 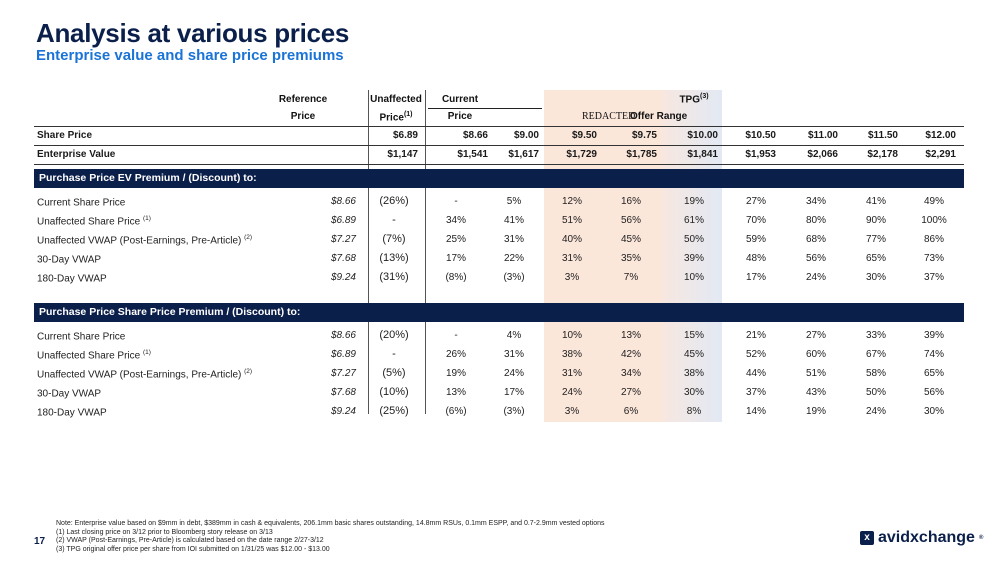 What do you see at coordinates (981, 538) in the screenshot?
I see `logo-trademark: ®` at bounding box center [981, 538].